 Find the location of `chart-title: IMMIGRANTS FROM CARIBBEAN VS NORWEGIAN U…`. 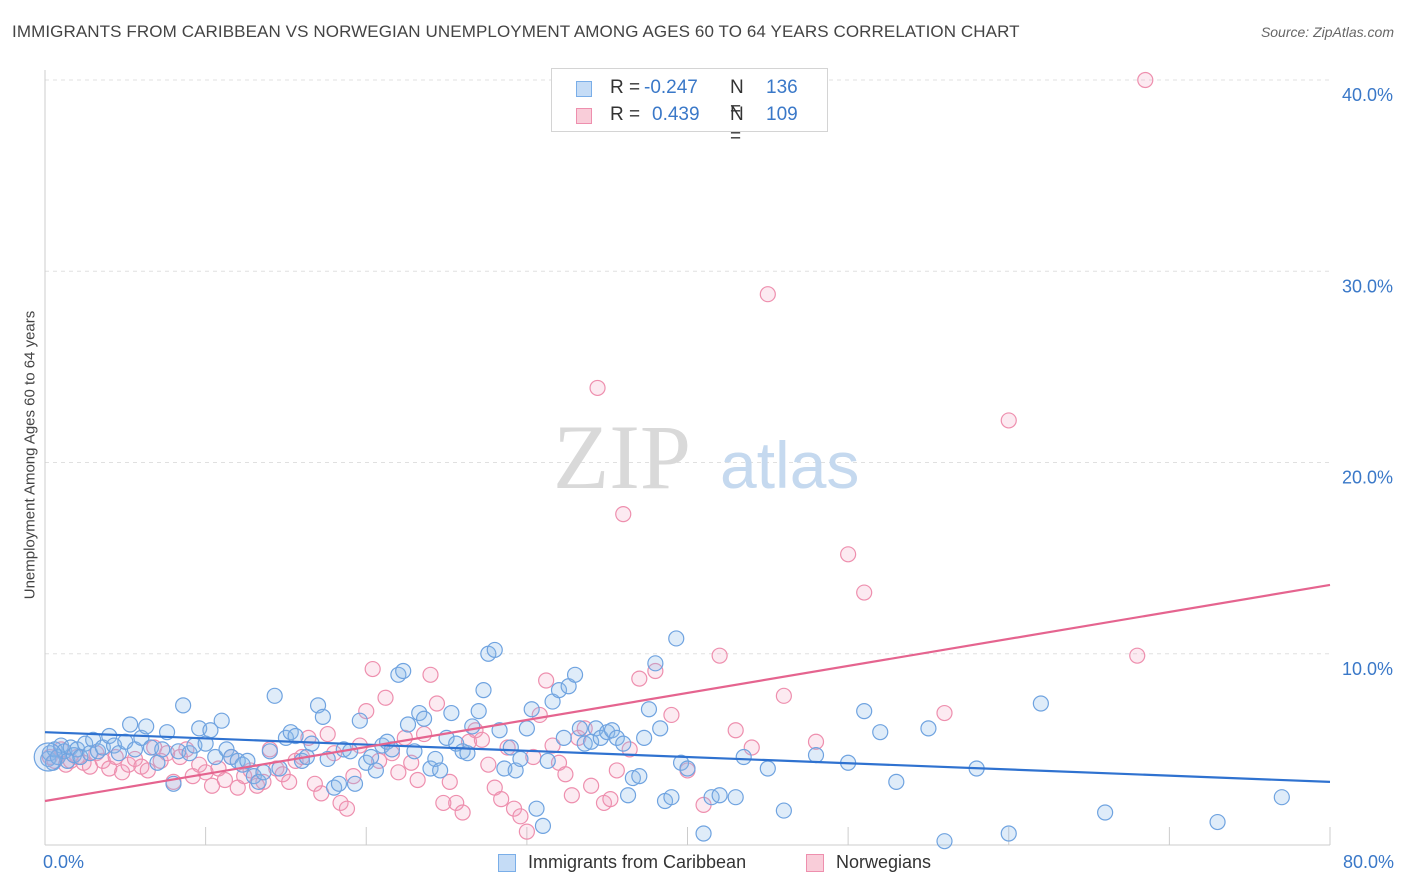

chart-title: IMMIGRANTS FROM CARIBBEAN VS NORWEGIAN U… is located at coordinates (516, 31).